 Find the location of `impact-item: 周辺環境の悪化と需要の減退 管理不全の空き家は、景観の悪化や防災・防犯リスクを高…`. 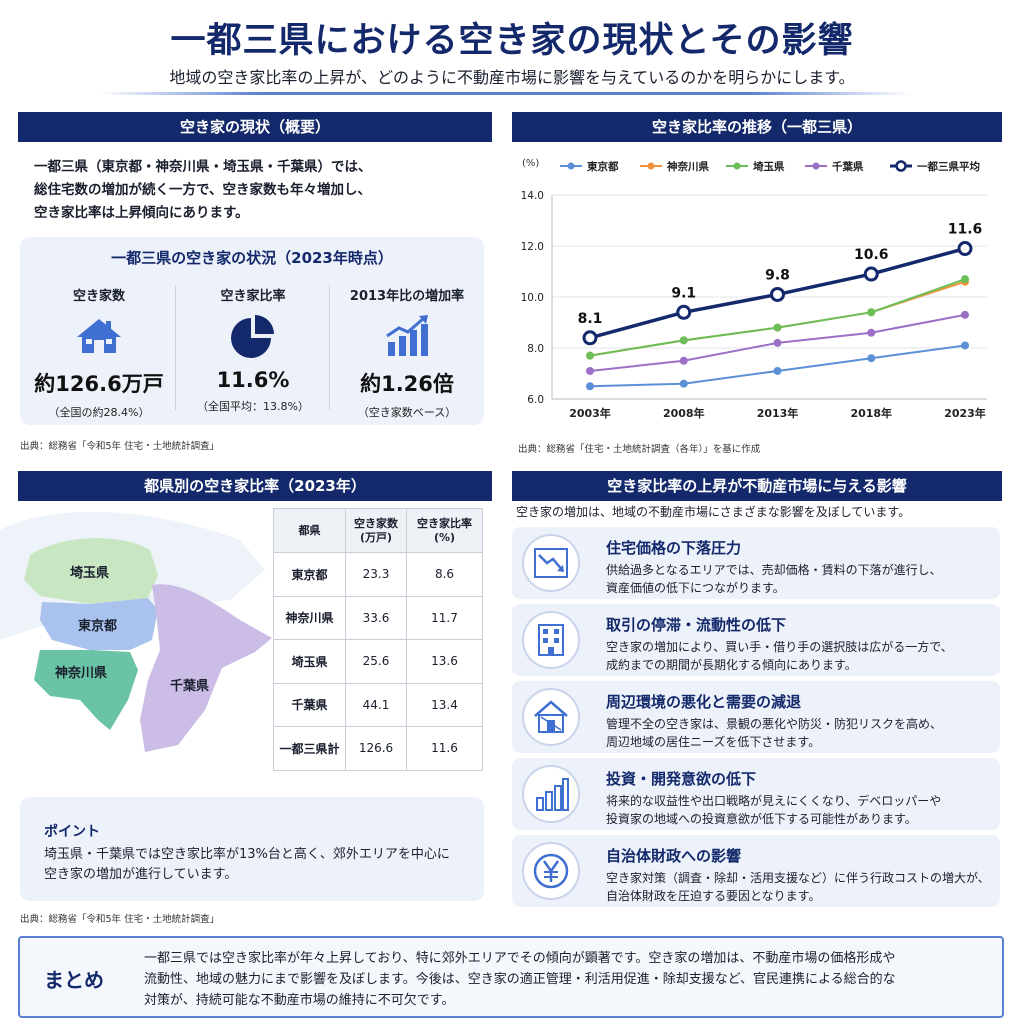

impact-item: 周辺環境の悪化と需要の減退 管理不全の空き家は、景観の悪化や防災・防犯リスクを高… is located at coordinates (756, 717).